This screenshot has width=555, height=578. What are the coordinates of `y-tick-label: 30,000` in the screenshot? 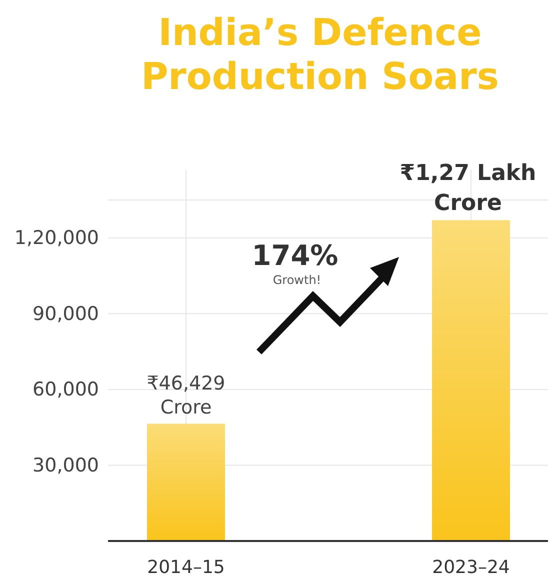 It's located at (65, 465).